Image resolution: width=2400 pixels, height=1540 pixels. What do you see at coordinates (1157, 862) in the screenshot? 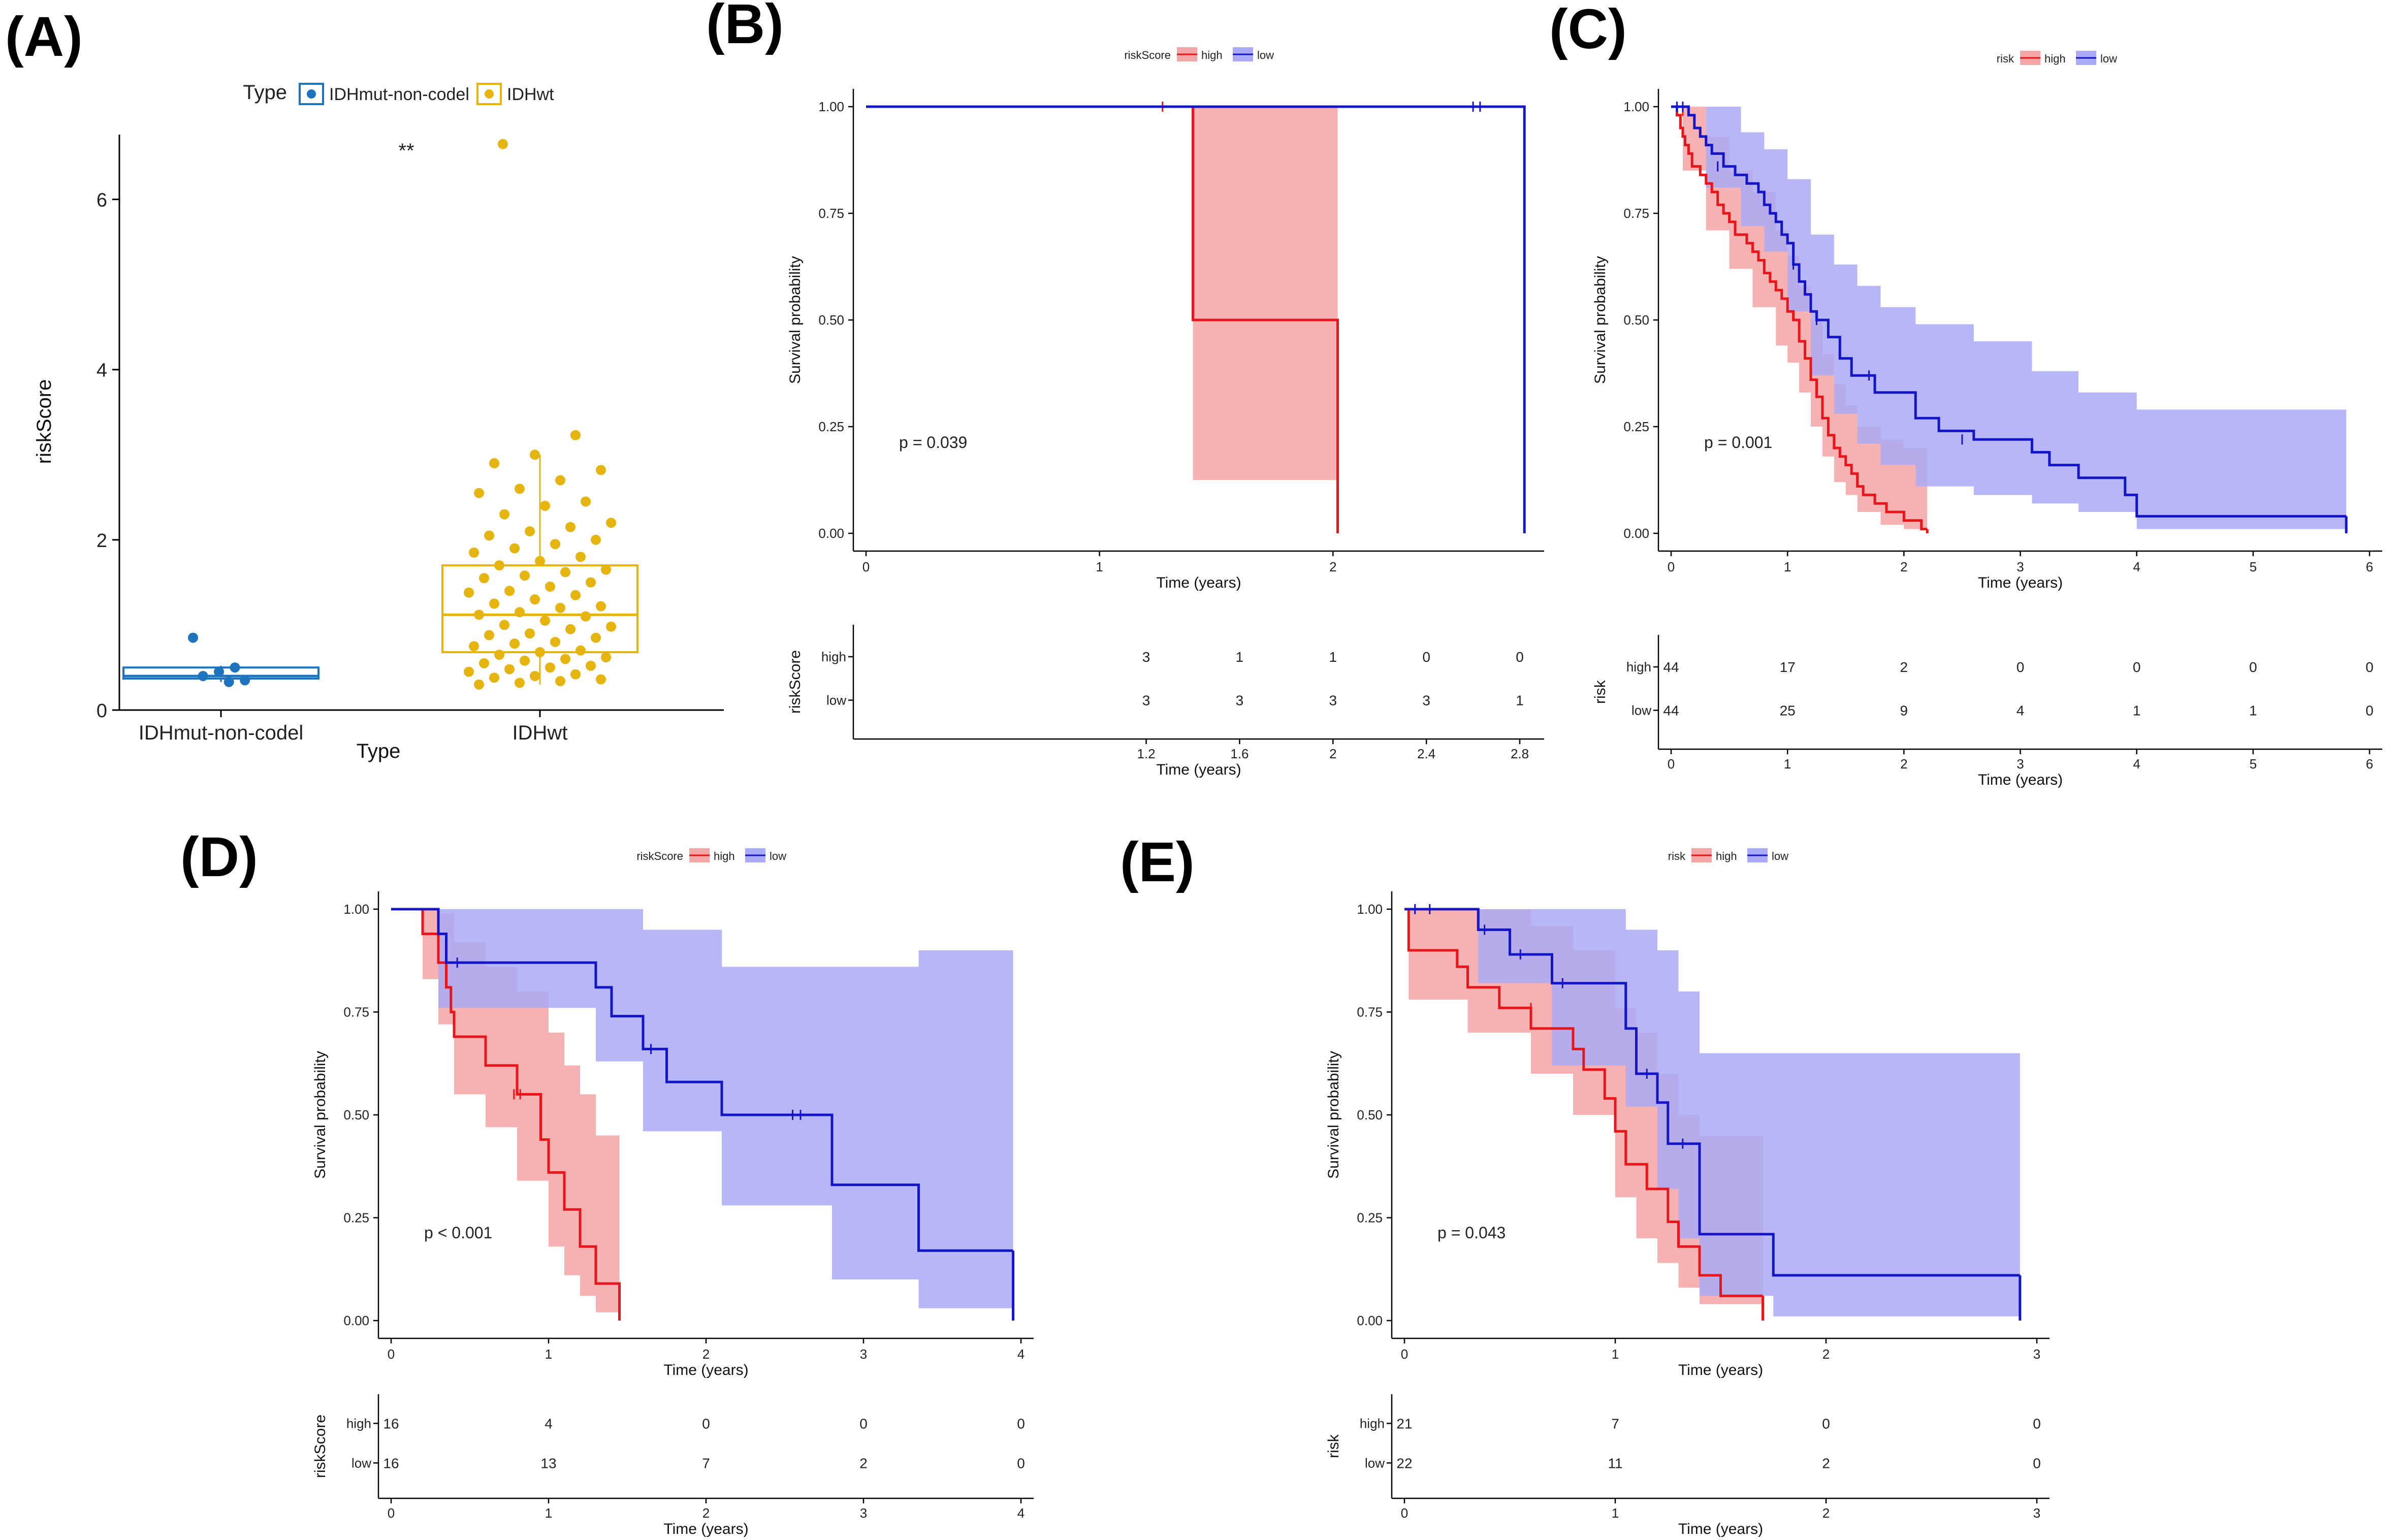
I see `panel-label: (E)` at bounding box center [1157, 862].